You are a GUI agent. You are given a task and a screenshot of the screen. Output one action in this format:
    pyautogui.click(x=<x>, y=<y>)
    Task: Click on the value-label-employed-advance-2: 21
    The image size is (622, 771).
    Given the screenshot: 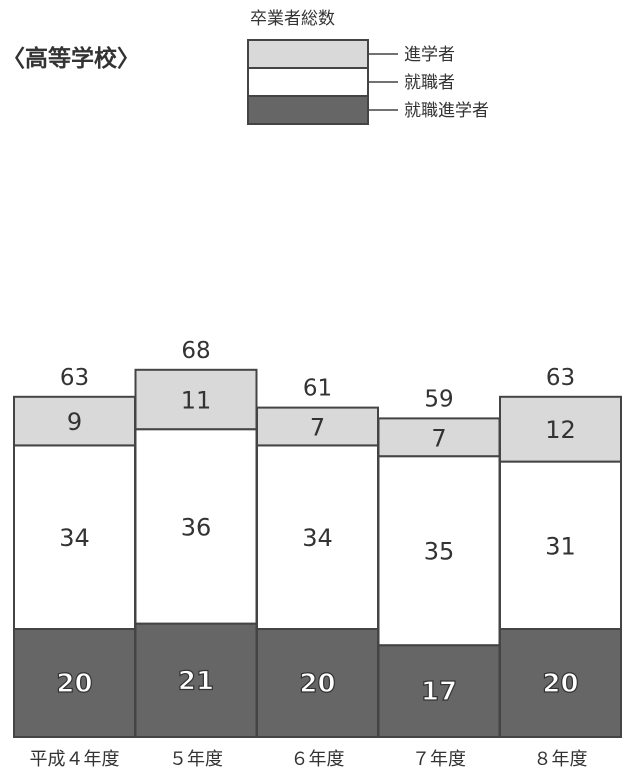 What is the action you would take?
    pyautogui.click(x=196, y=681)
    